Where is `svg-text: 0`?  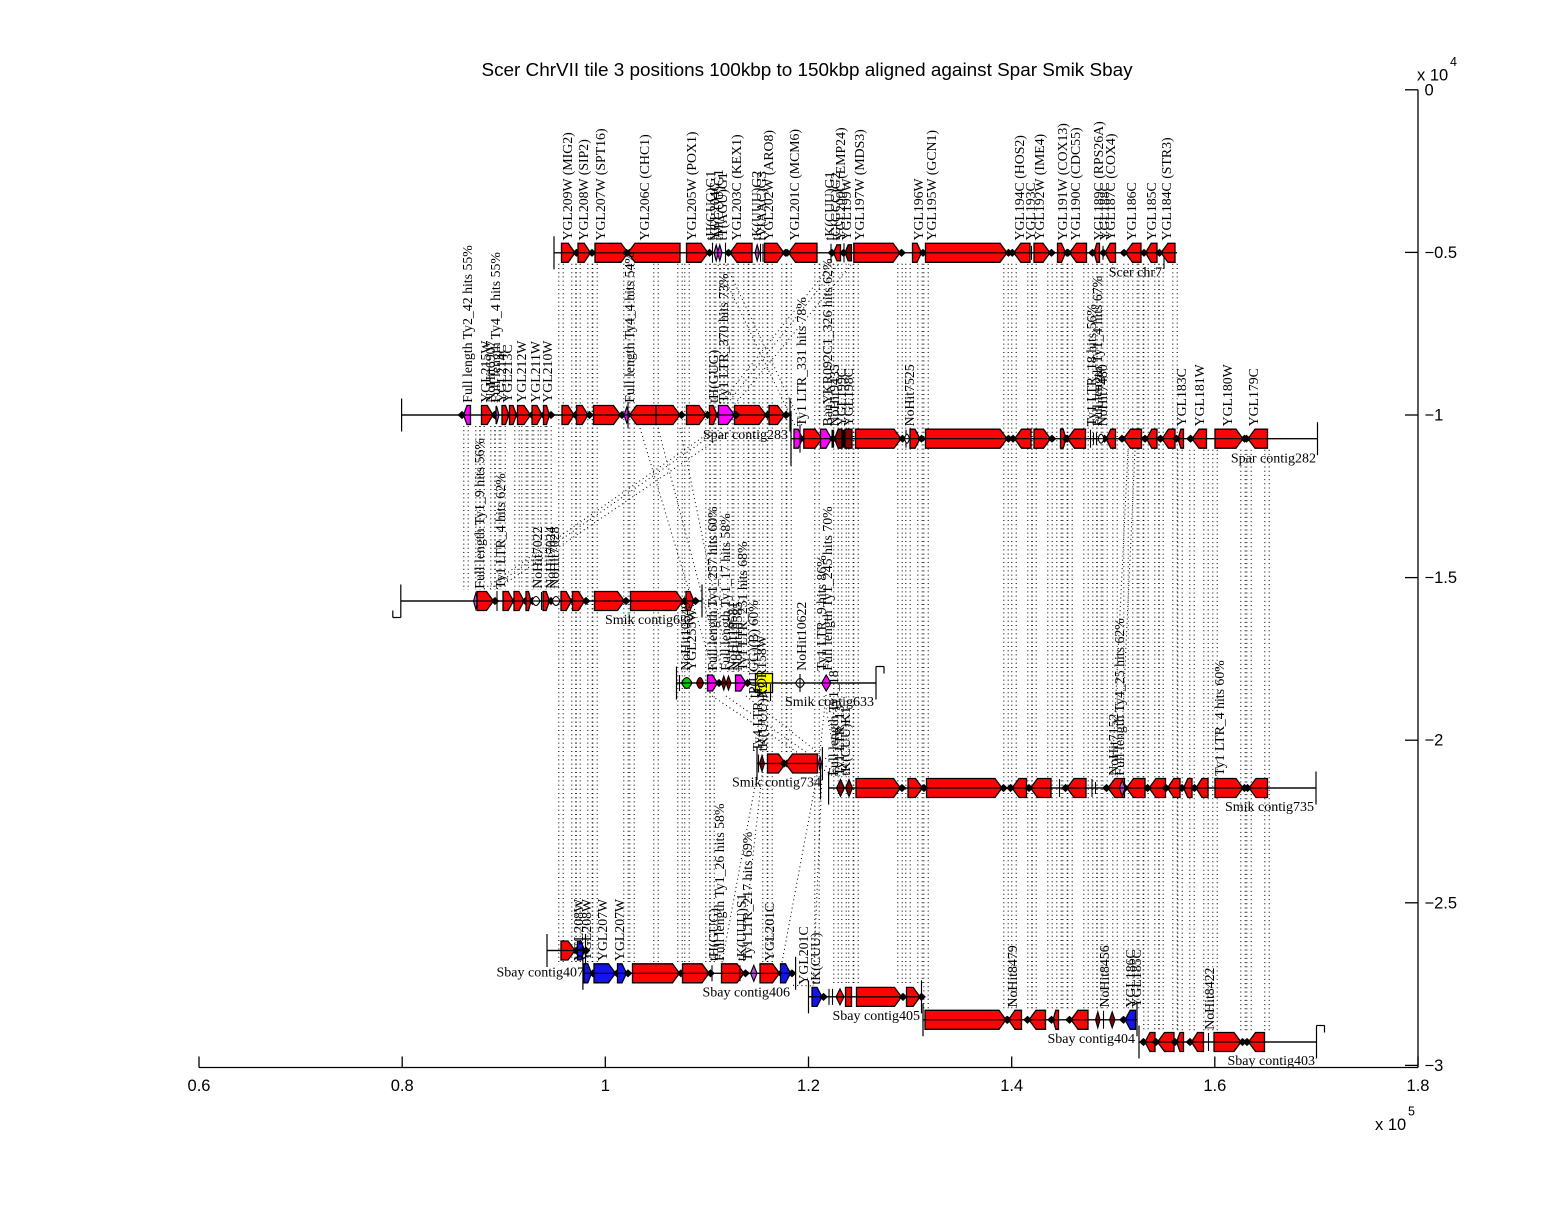 svg-text: 0 is located at coordinates (1429, 90).